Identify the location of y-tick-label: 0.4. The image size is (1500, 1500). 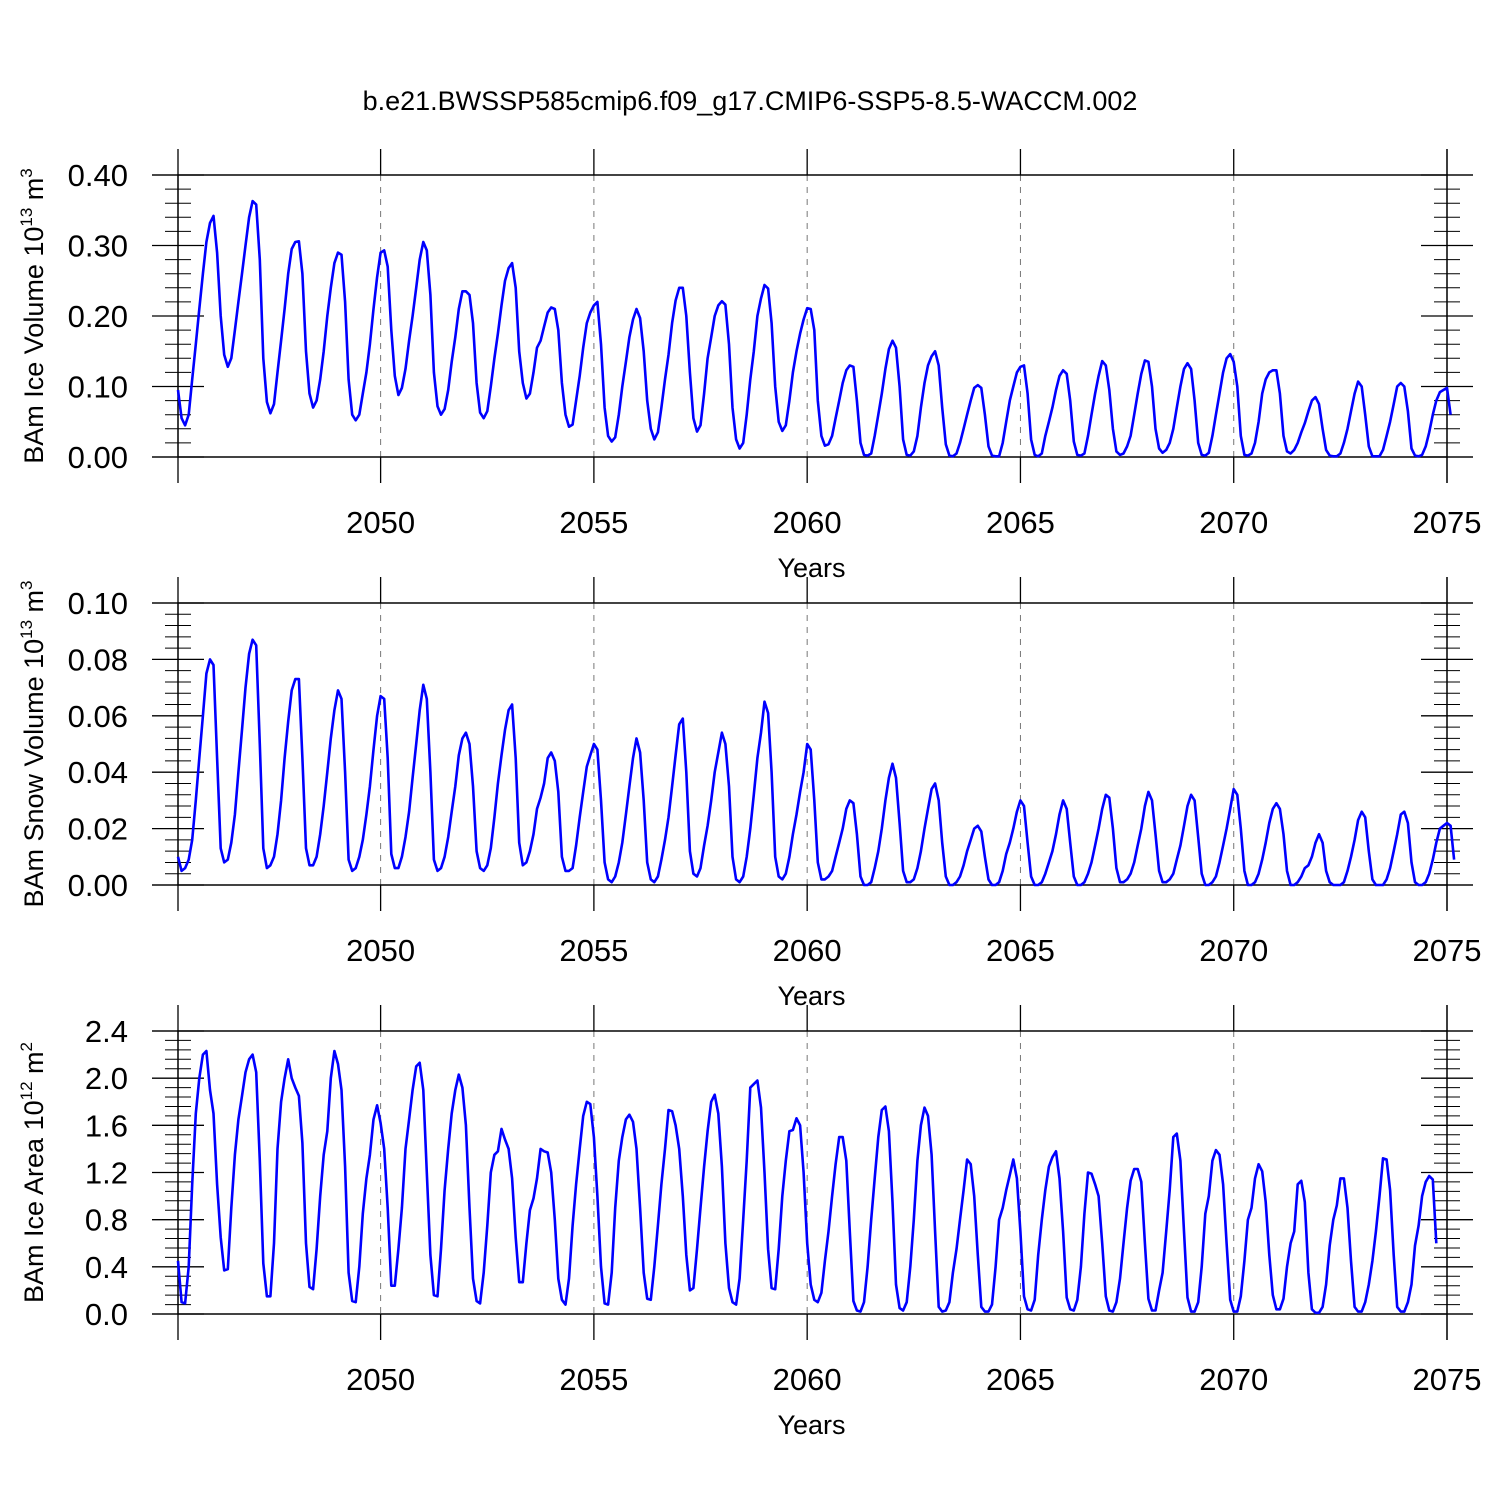
(106, 1267).